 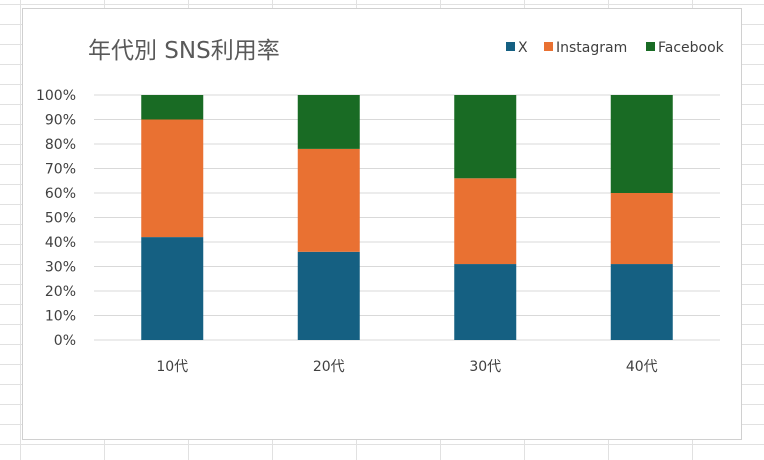 I want to click on y-tick-label: 90%, so click(x=60, y=121).